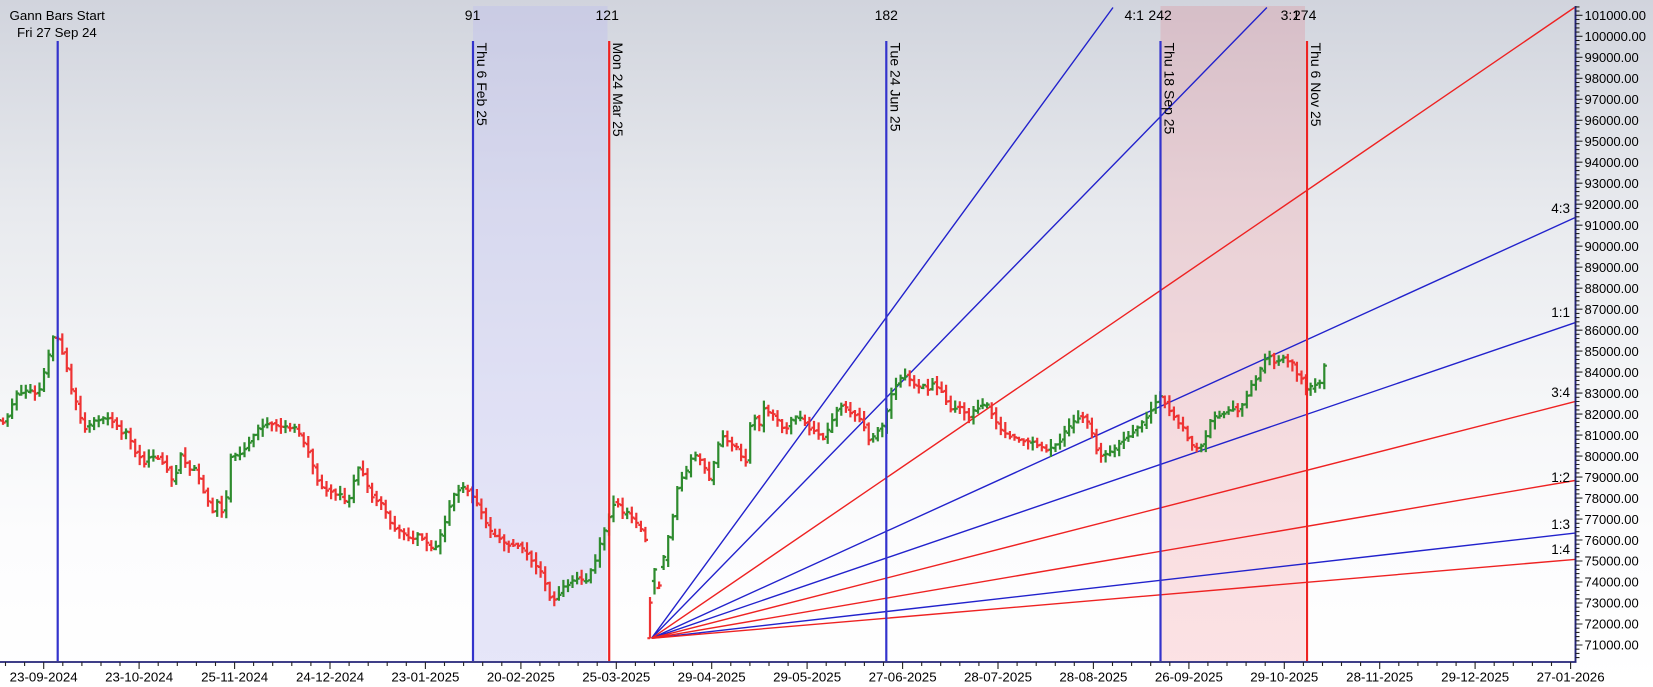 The height and width of the screenshot is (687, 1653). What do you see at coordinates (1612, 393) in the screenshot?
I see `svg-text: 83000.00` at bounding box center [1612, 393].